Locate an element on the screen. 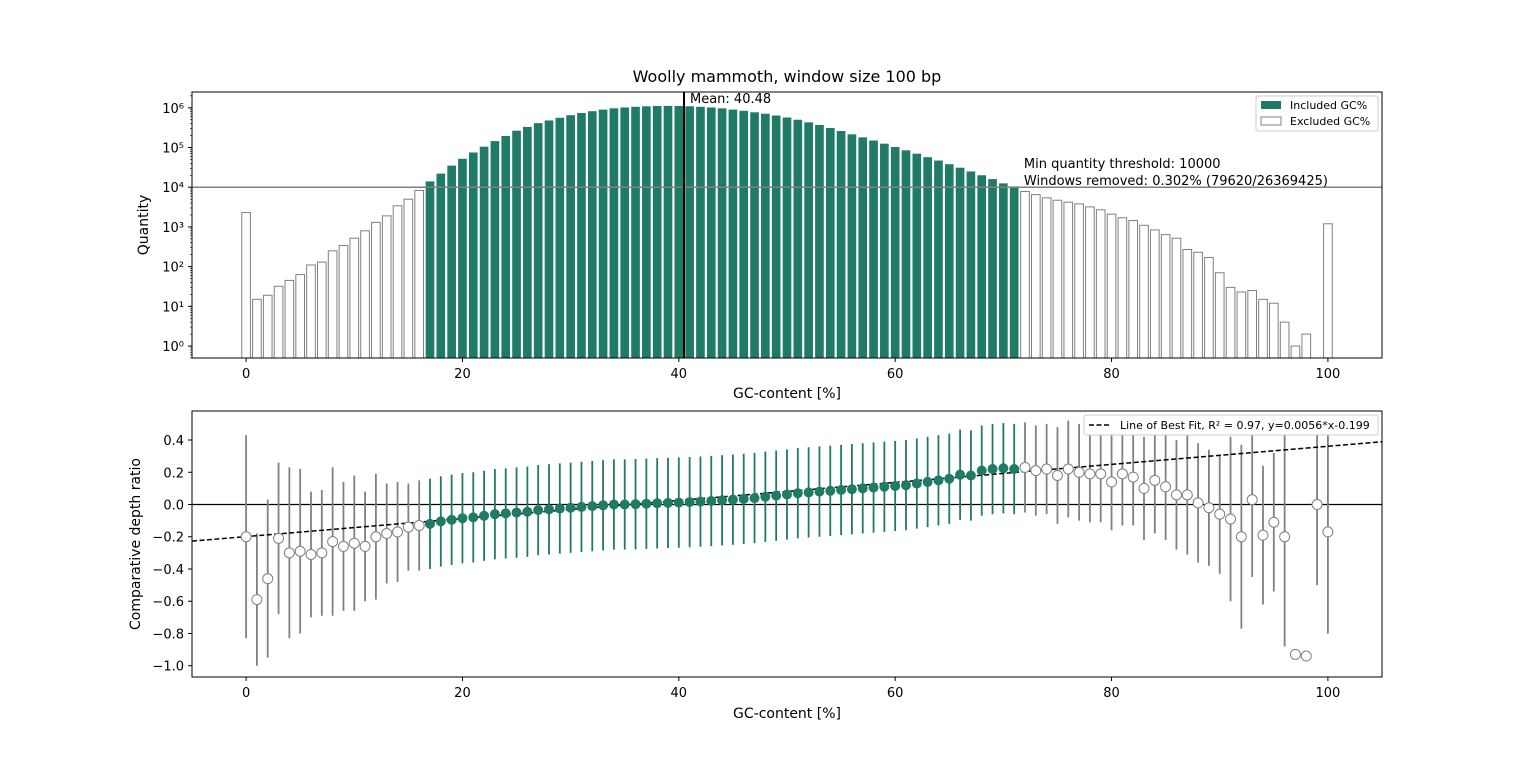 This screenshot has width=1536, height=761. depth-ratio-y-label: Comparative depth ratio is located at coordinates (136, 544).